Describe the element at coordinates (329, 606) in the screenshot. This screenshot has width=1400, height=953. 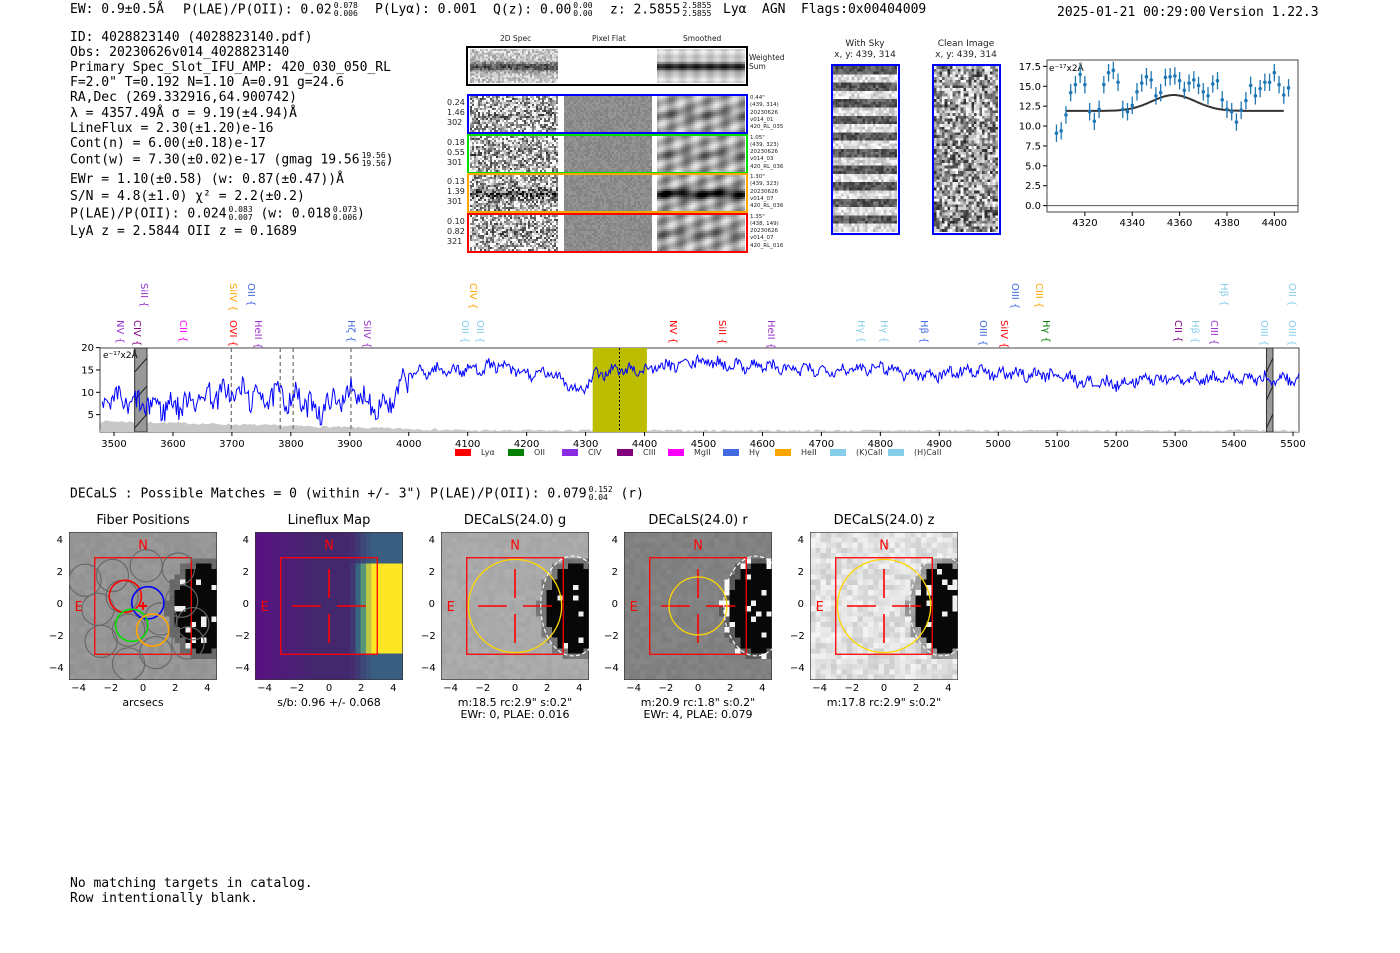
I see `search-box` at that location.